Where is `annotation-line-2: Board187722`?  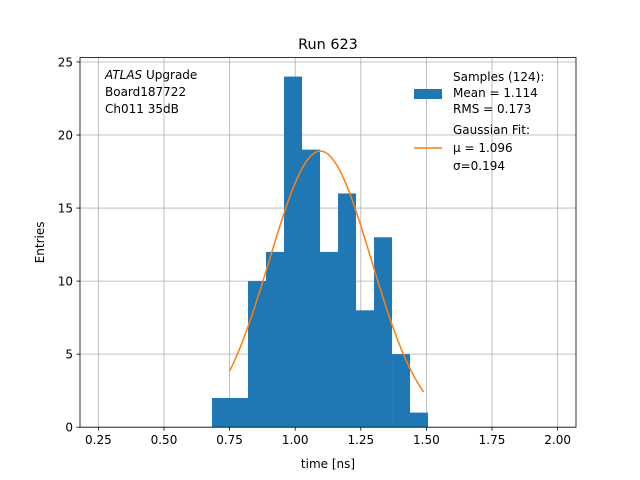 annotation-line-2: Board187722 is located at coordinates (145, 92).